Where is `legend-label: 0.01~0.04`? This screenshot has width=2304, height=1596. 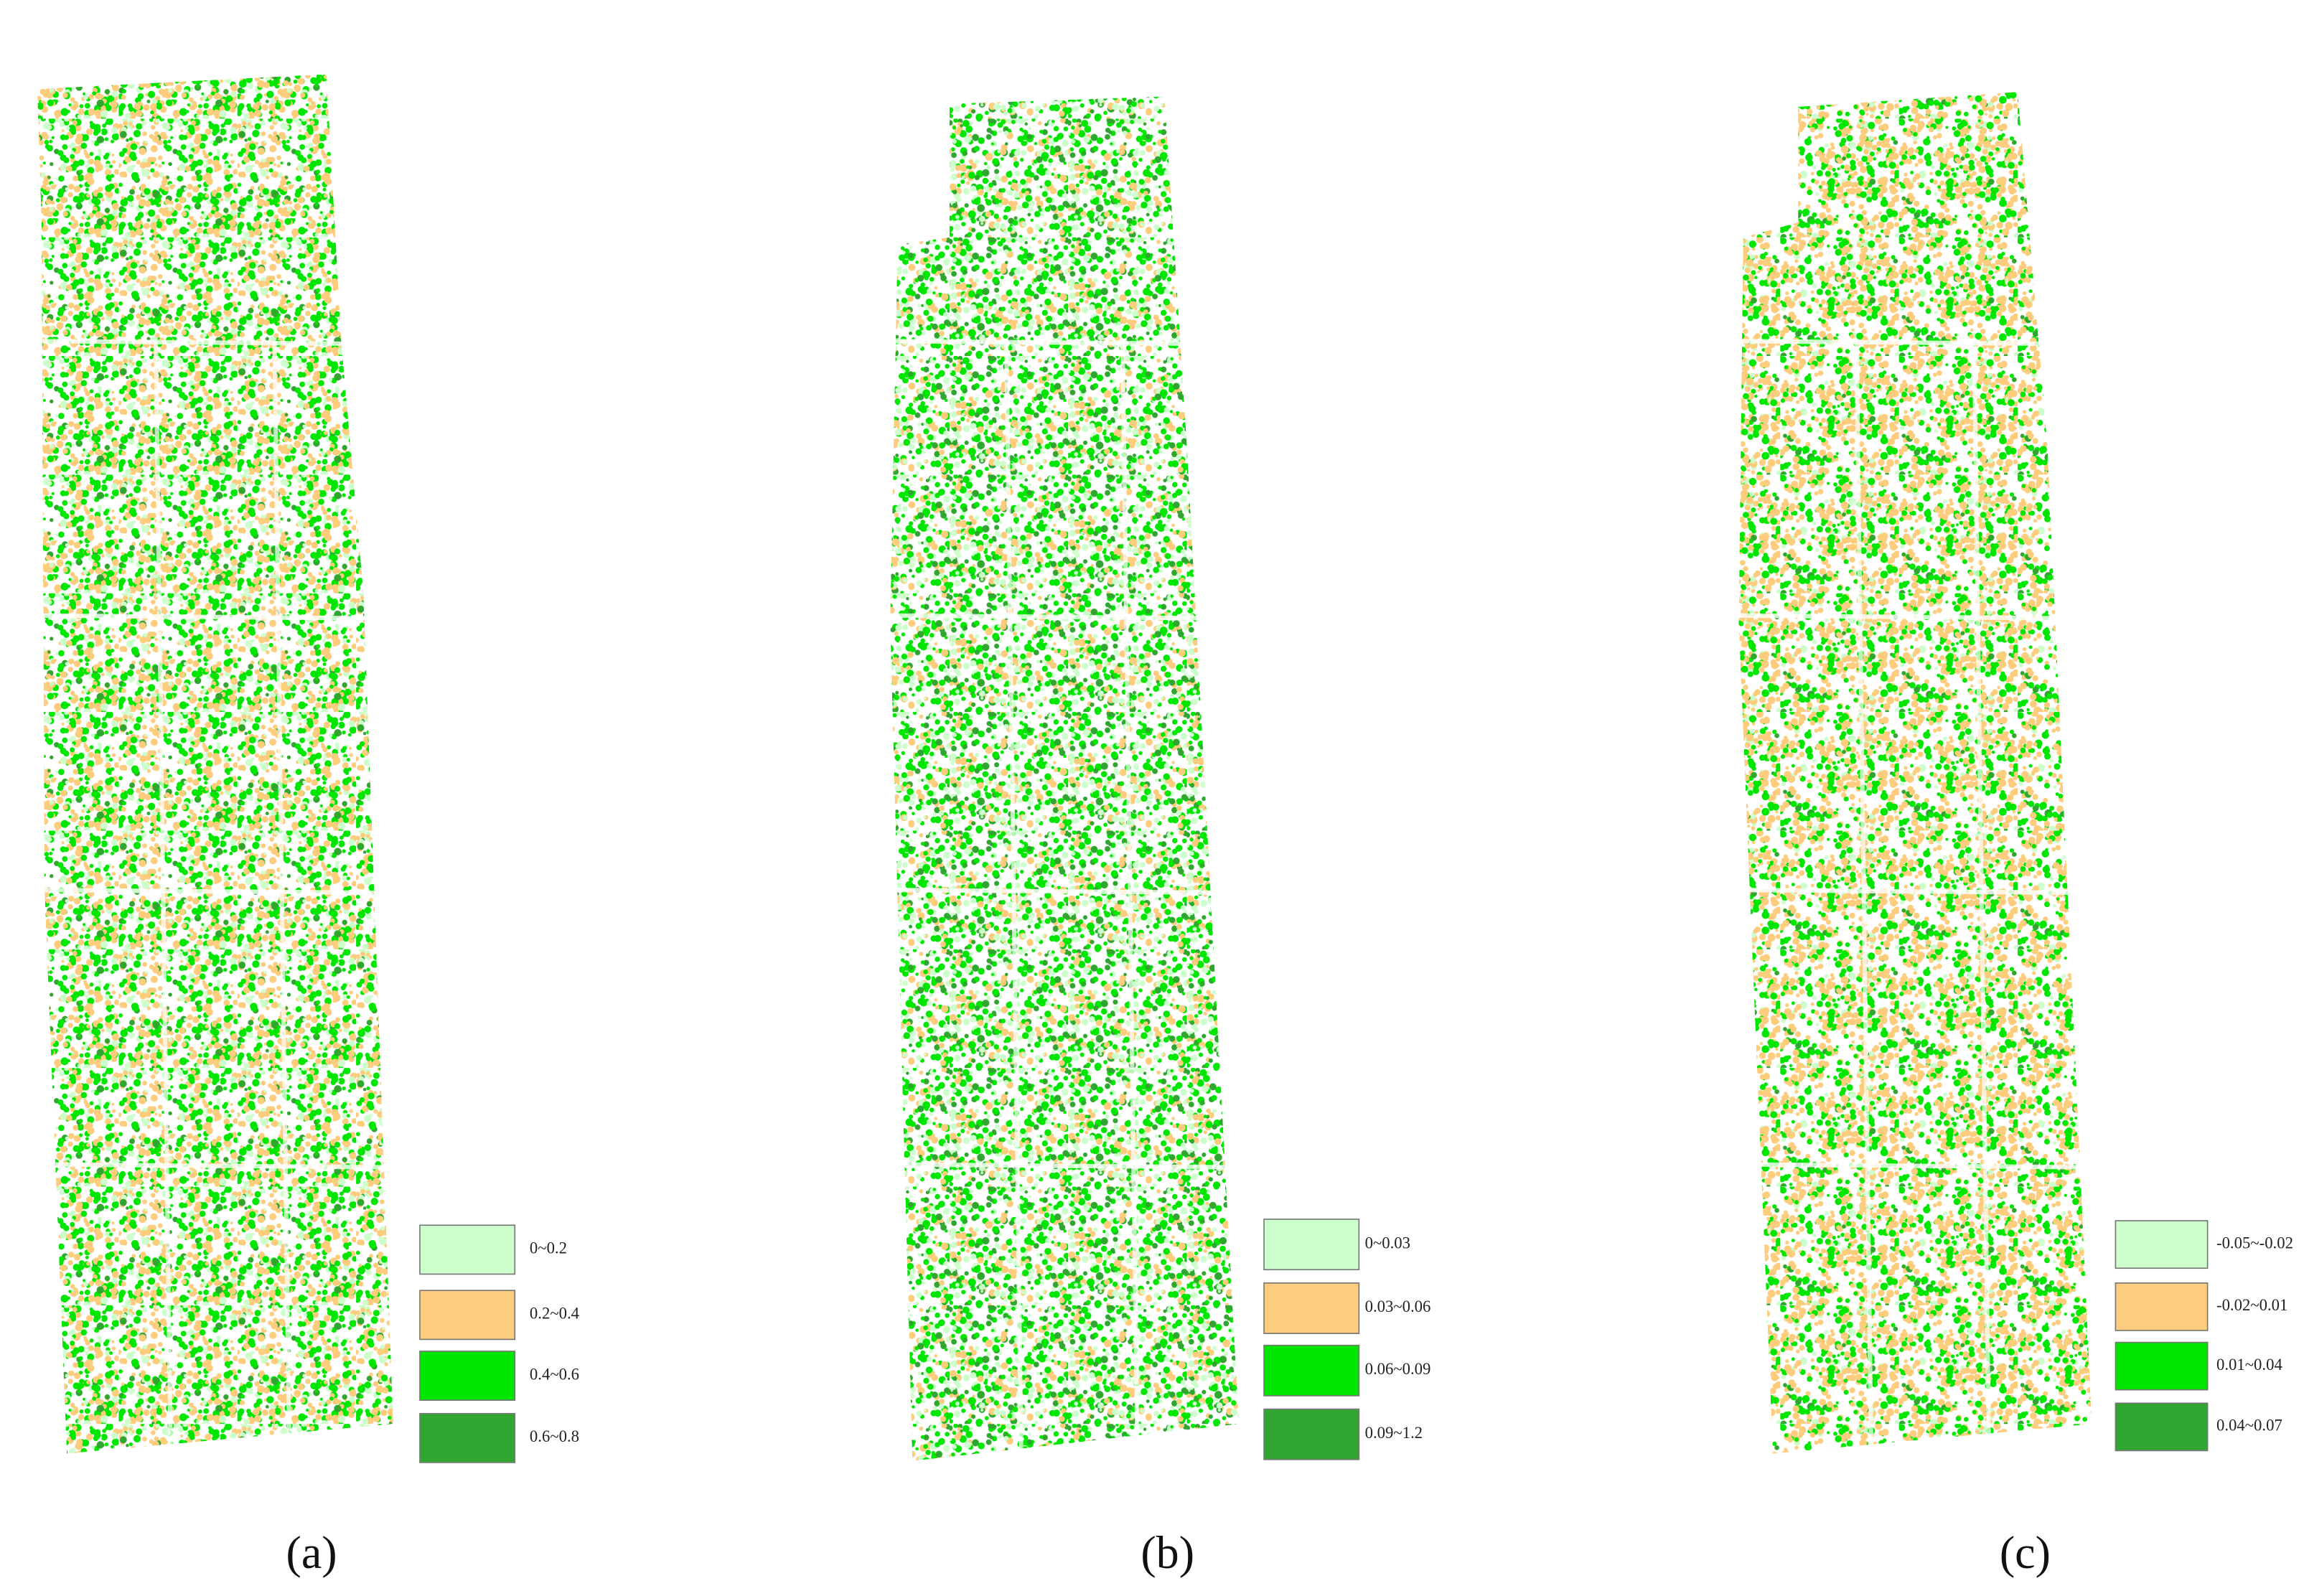
legend-label: 0.01~0.04 is located at coordinates (2249, 1365).